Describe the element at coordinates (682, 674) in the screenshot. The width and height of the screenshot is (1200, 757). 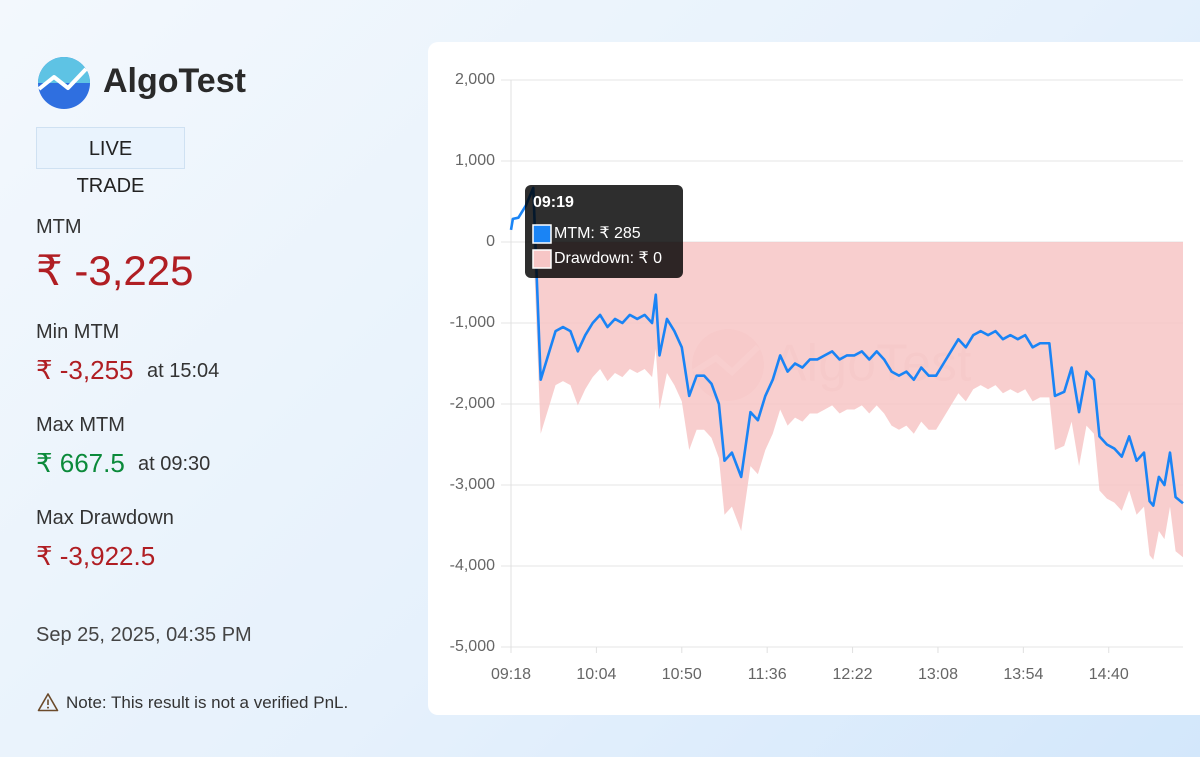
I see `x-tick-label: 10:50` at that location.